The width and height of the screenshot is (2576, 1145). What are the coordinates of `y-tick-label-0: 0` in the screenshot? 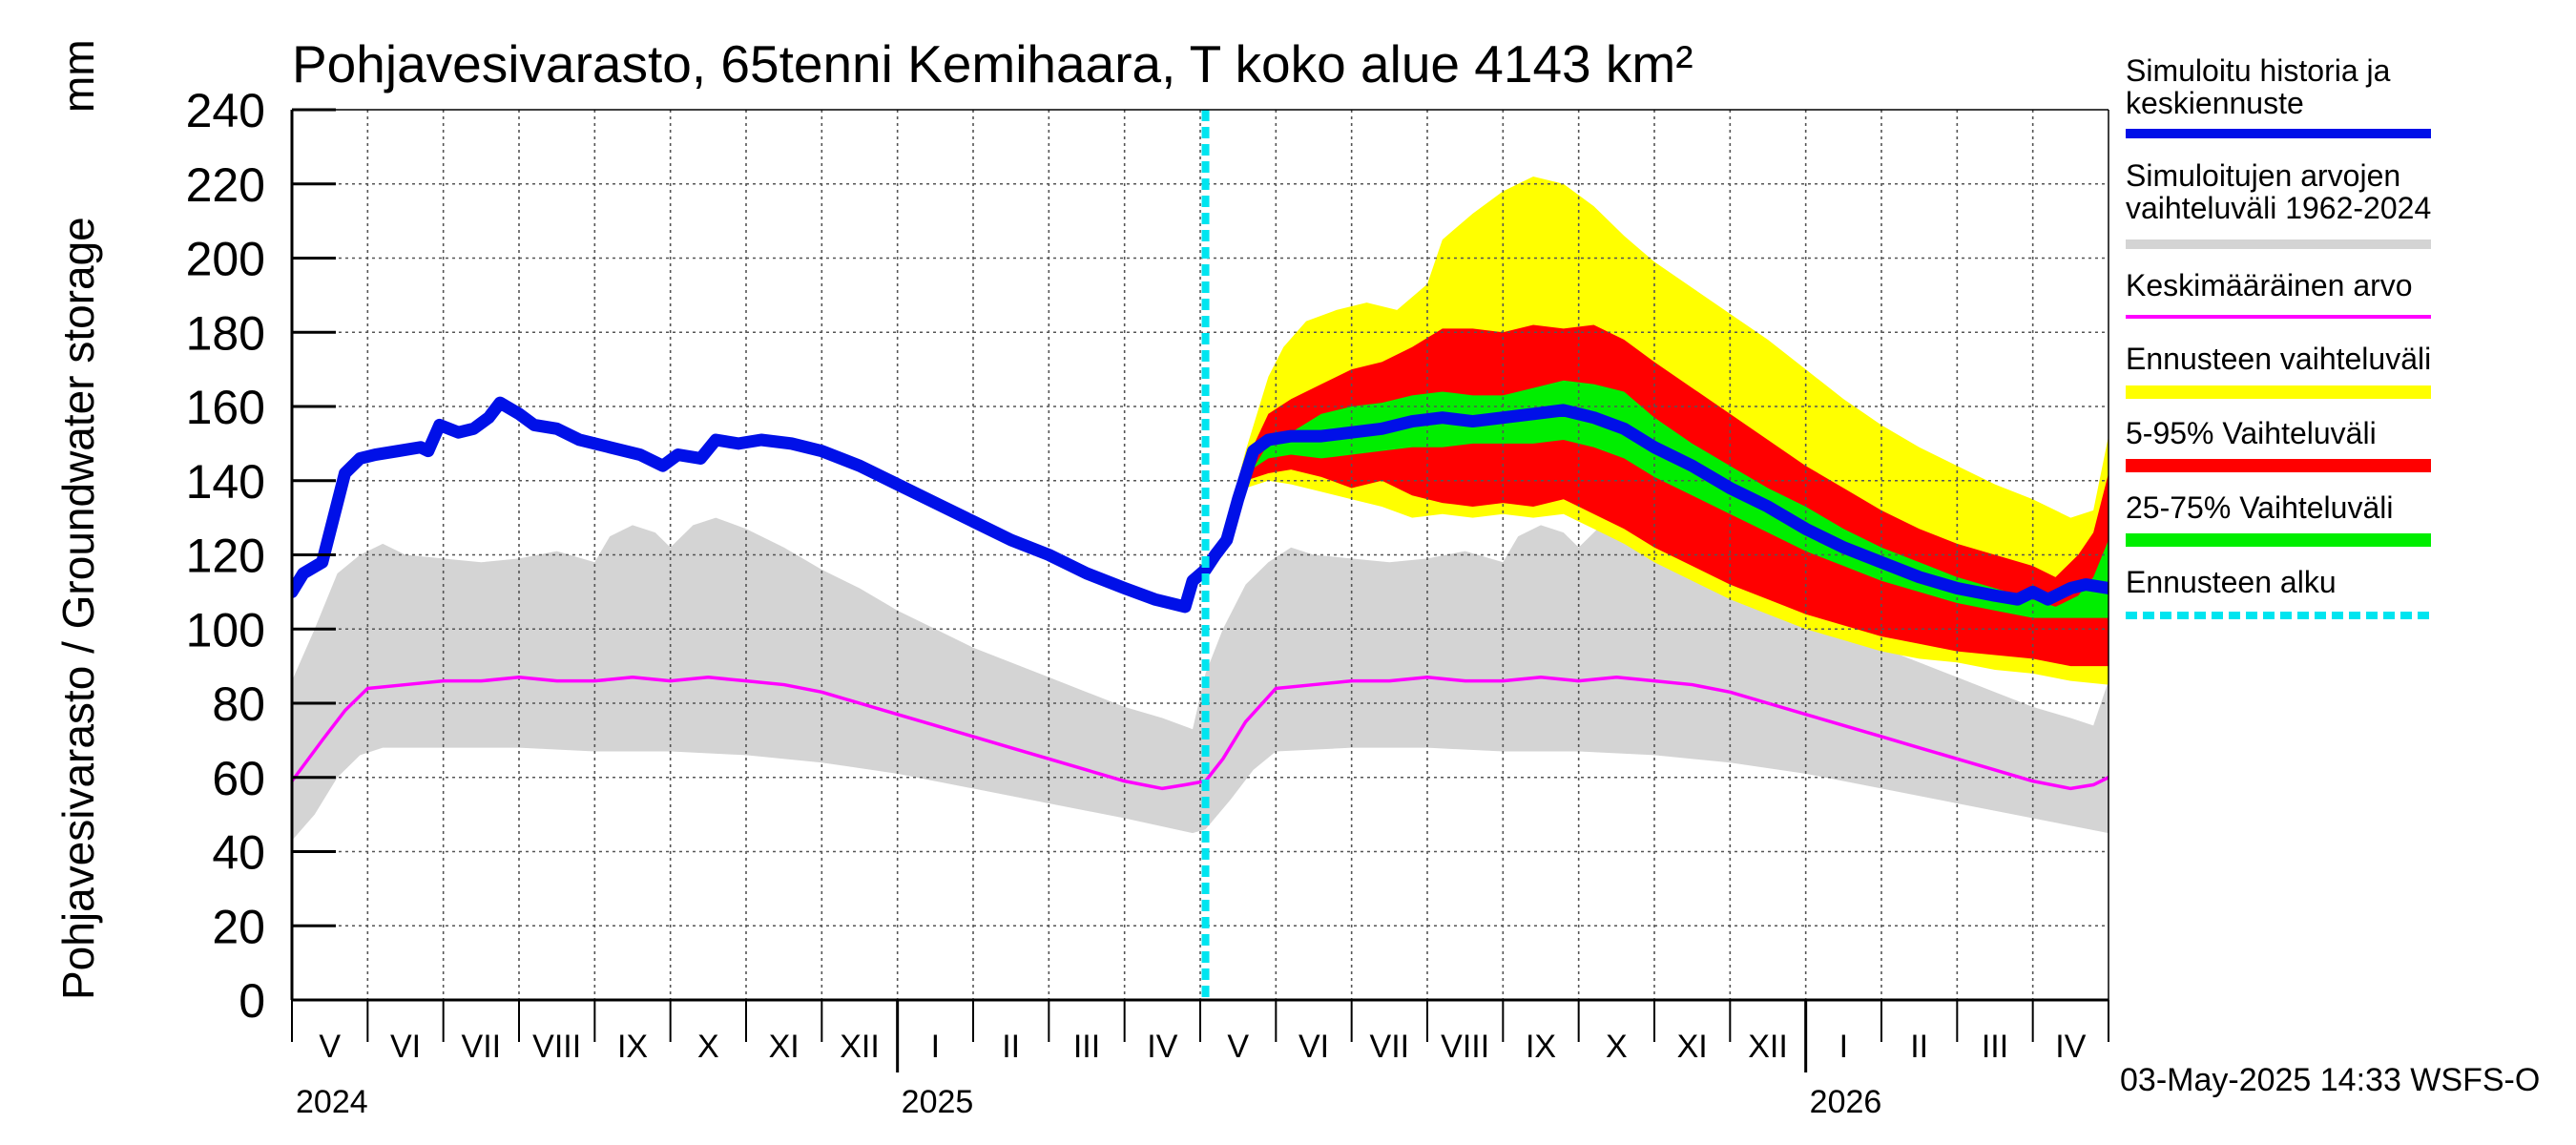 It's located at (252, 1001).